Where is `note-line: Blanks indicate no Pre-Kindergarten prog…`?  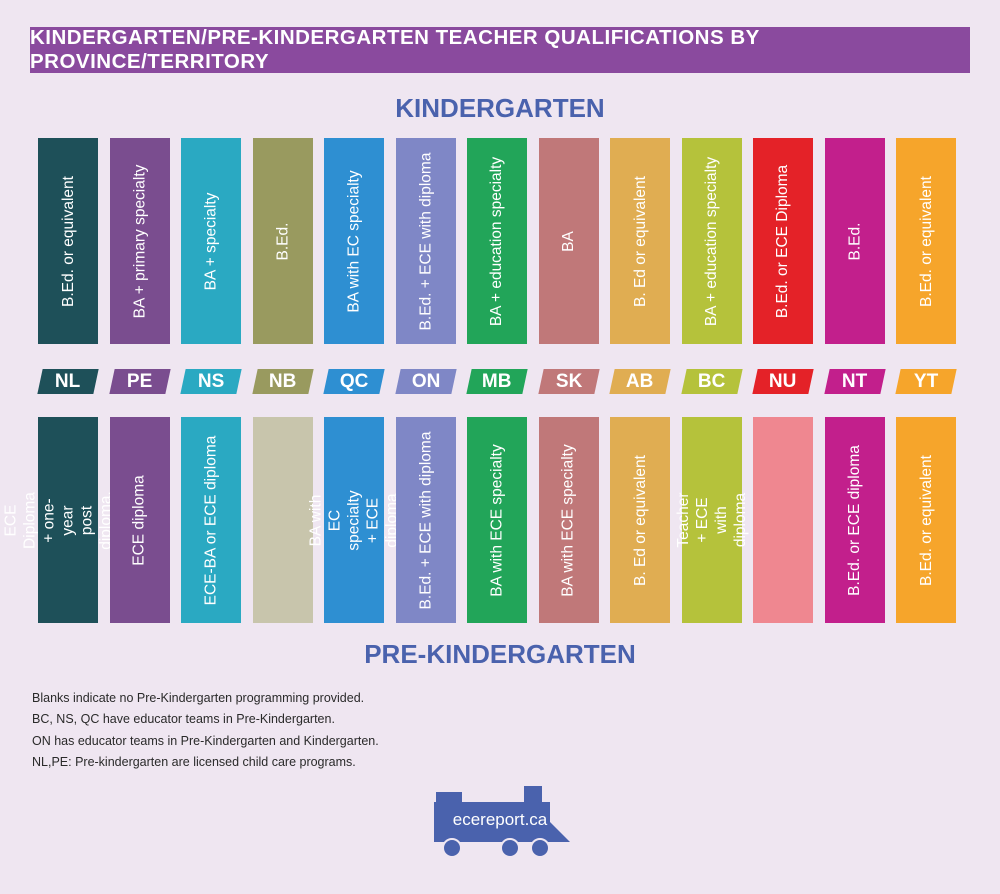
note-line: Blanks indicate no Pre-Kindergarten prog… is located at coordinates (198, 698).